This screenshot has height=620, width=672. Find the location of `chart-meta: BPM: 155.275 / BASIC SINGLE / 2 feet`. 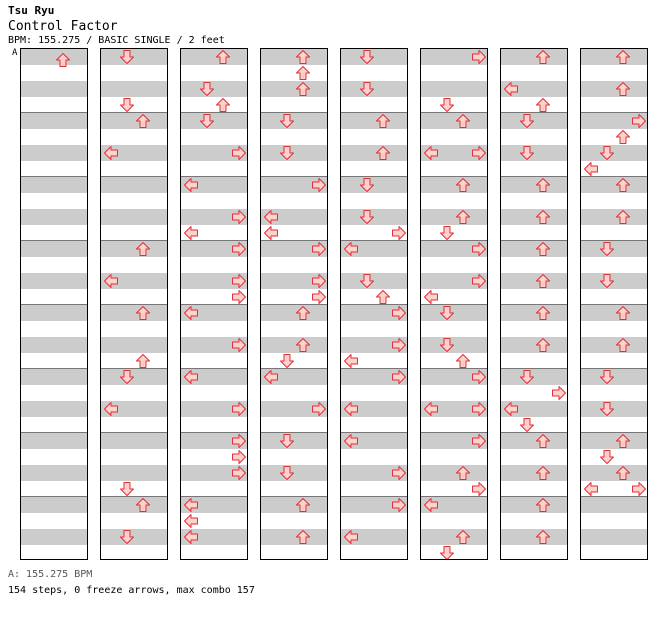

chart-meta: BPM: 155.275 / BASIC SINGLE / 2 feet is located at coordinates (116, 40).